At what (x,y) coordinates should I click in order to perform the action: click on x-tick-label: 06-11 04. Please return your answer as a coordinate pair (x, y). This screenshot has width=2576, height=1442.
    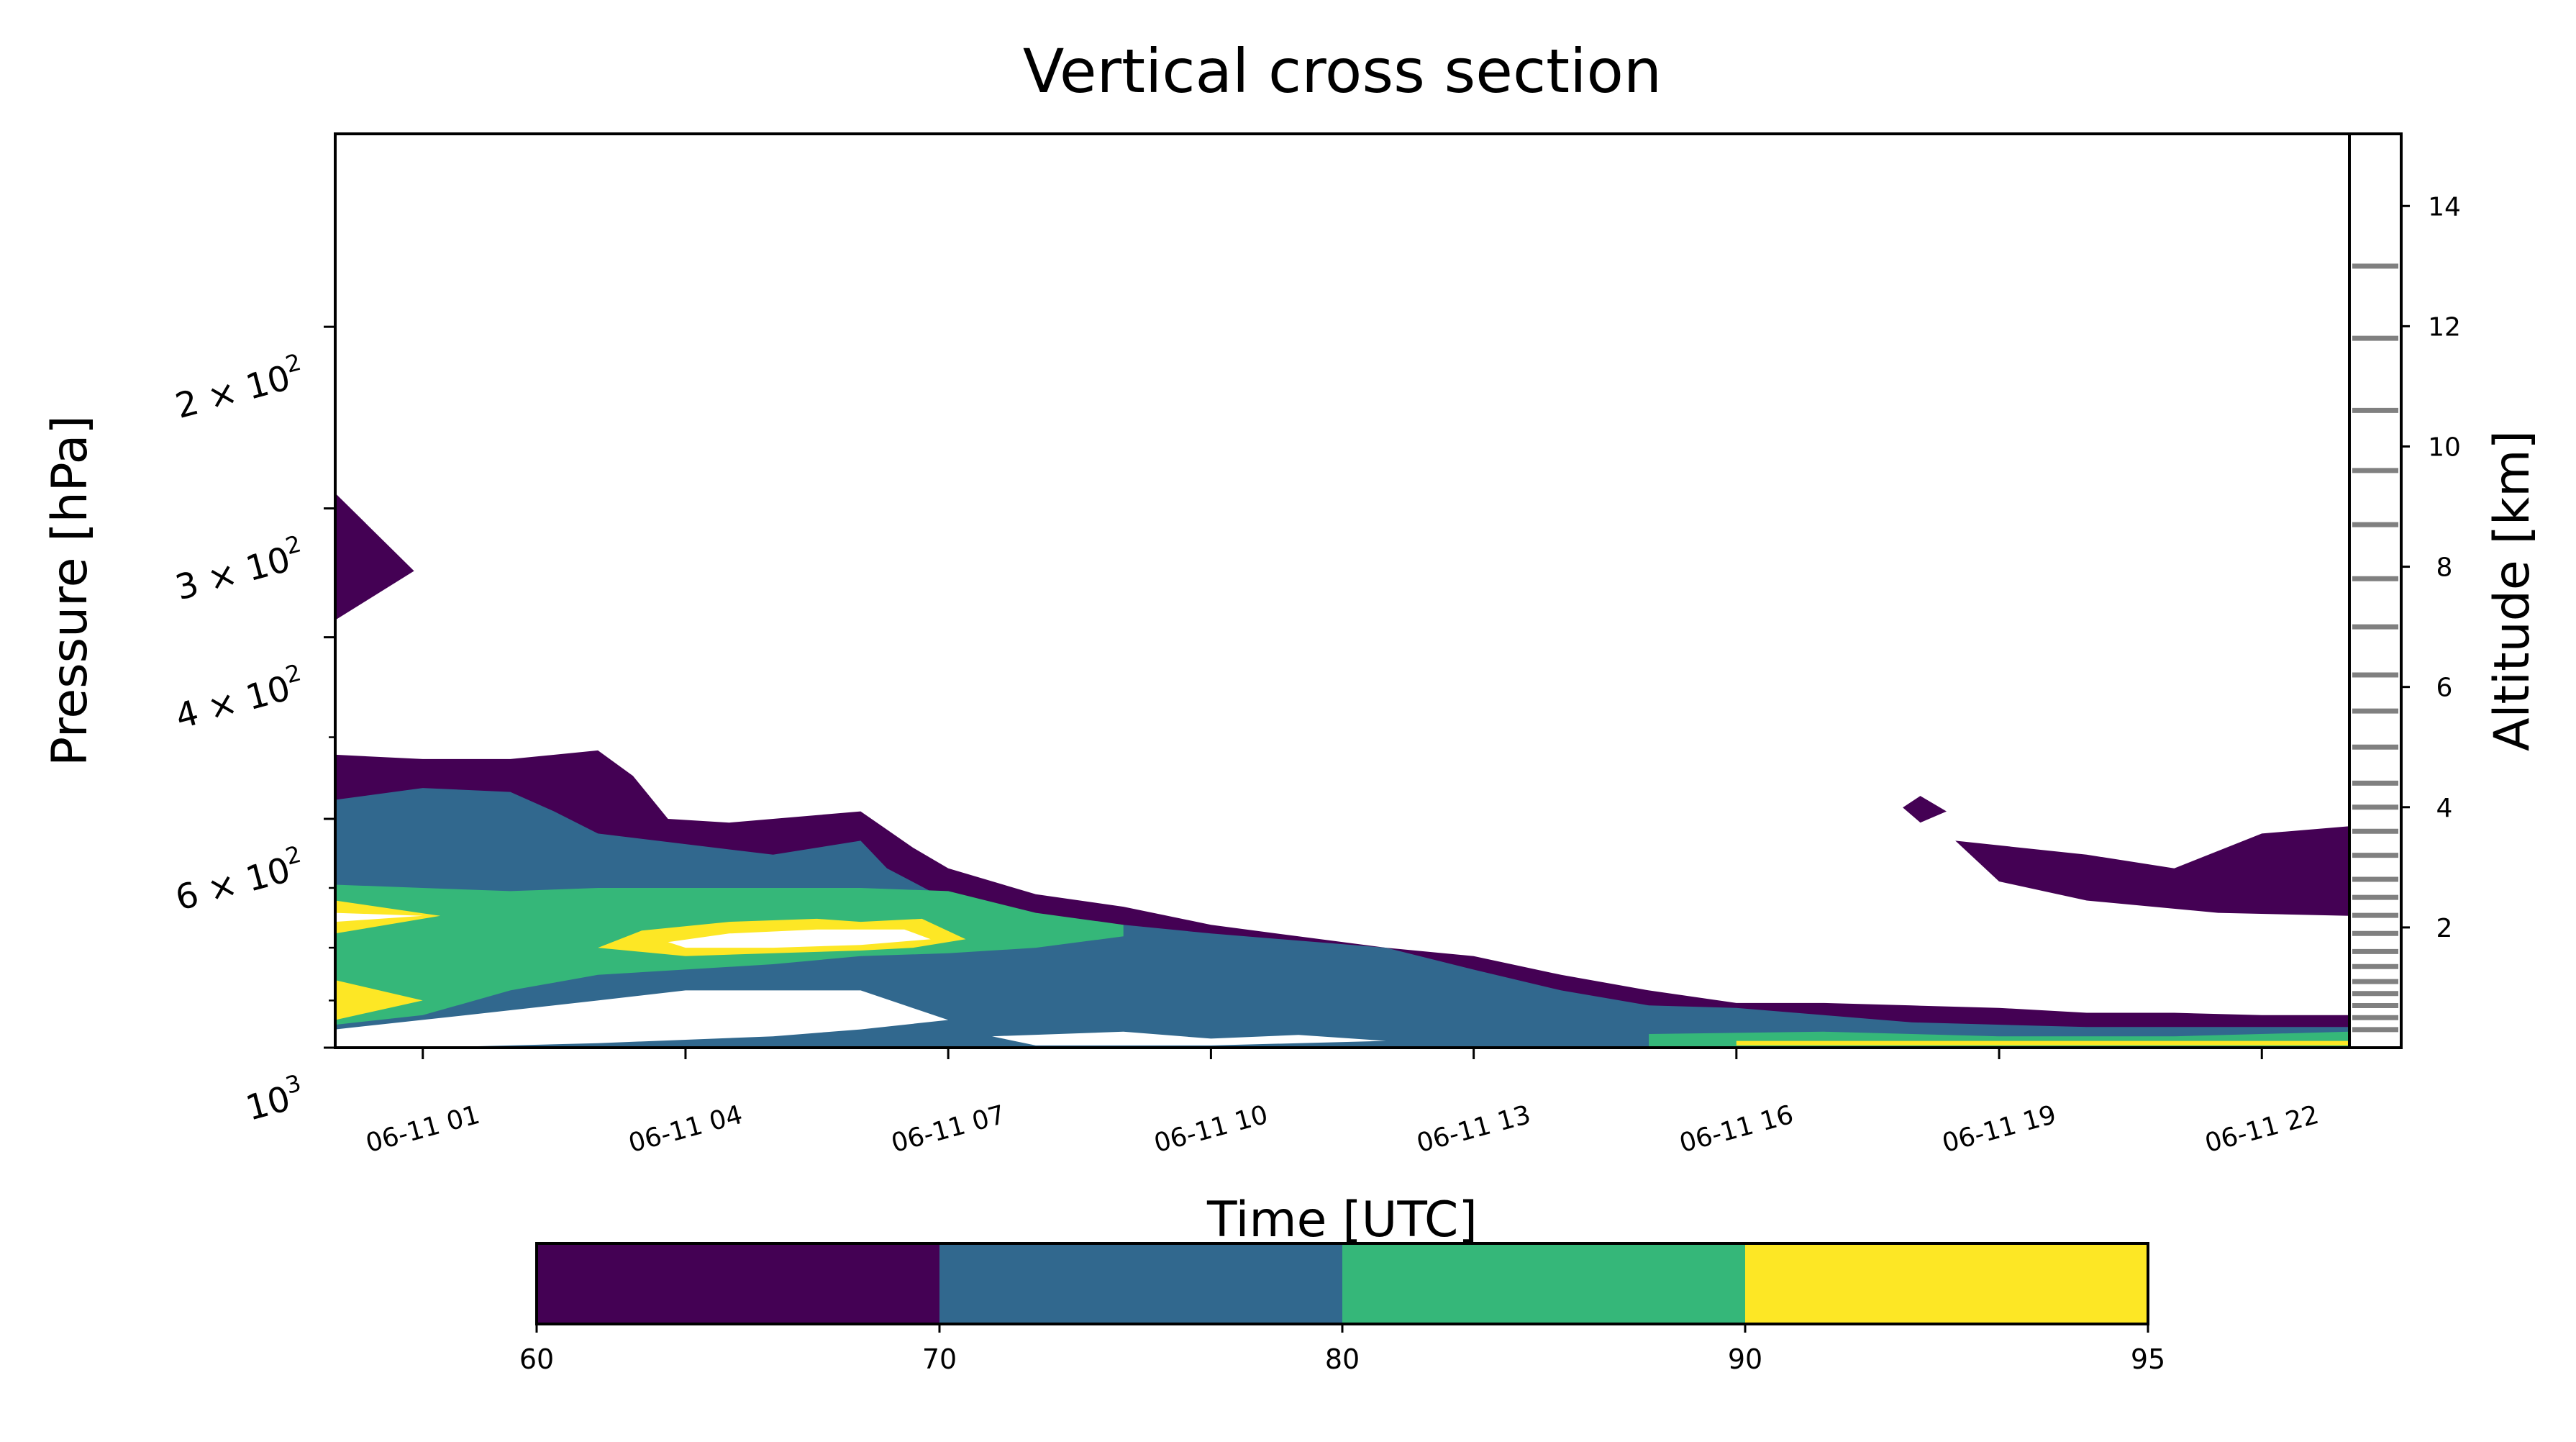
    Looking at the image, I should click on (686, 1129).